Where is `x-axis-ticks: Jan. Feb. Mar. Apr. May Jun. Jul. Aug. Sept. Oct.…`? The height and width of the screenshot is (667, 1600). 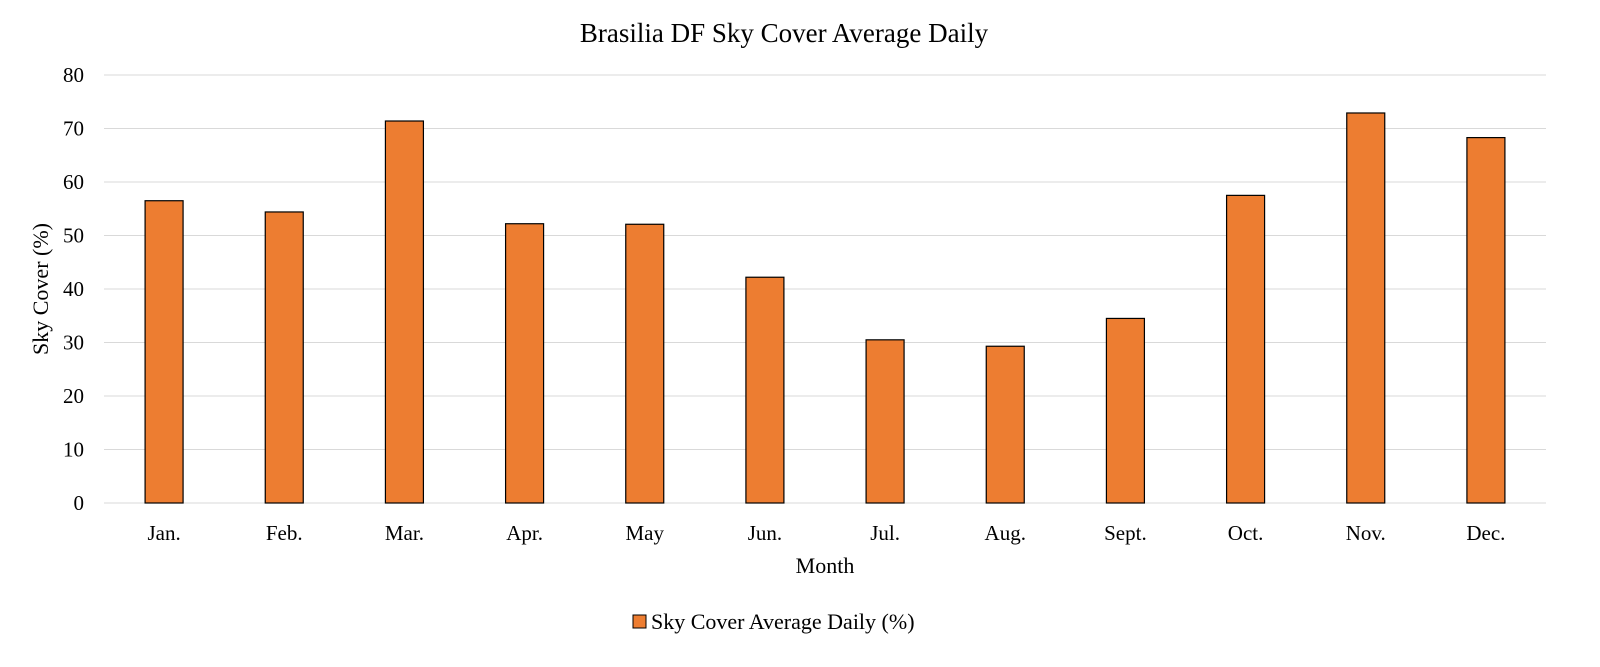
x-axis-ticks: Jan. Feb. Mar. Apr. May Jun. Jul. Aug. Sept. Oct.… is located at coordinates (826, 533).